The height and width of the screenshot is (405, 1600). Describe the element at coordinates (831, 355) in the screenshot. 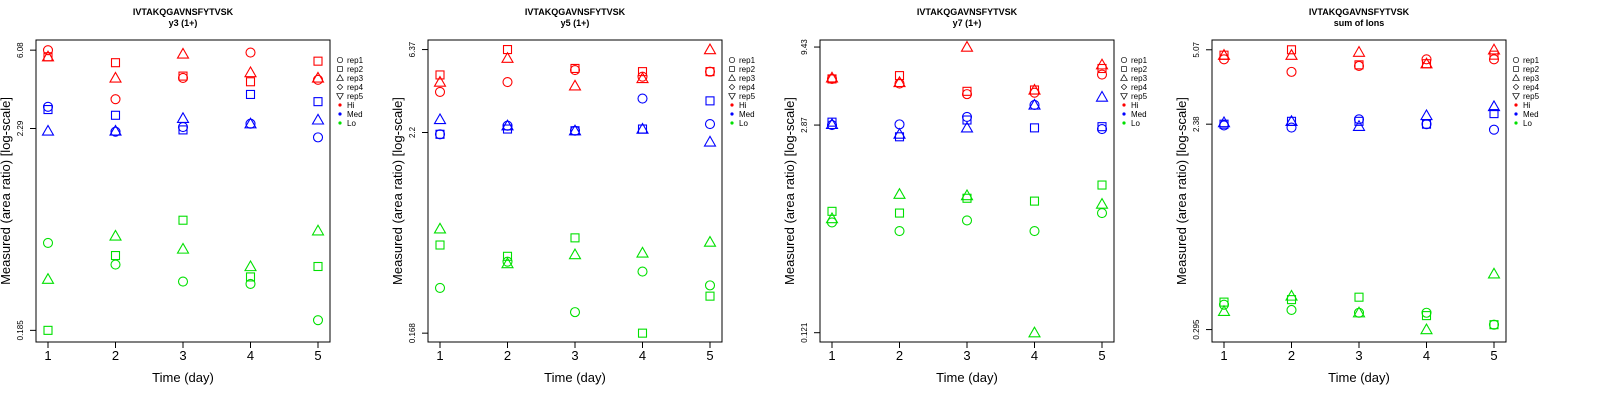

I see `x-tick-label: 1` at that location.